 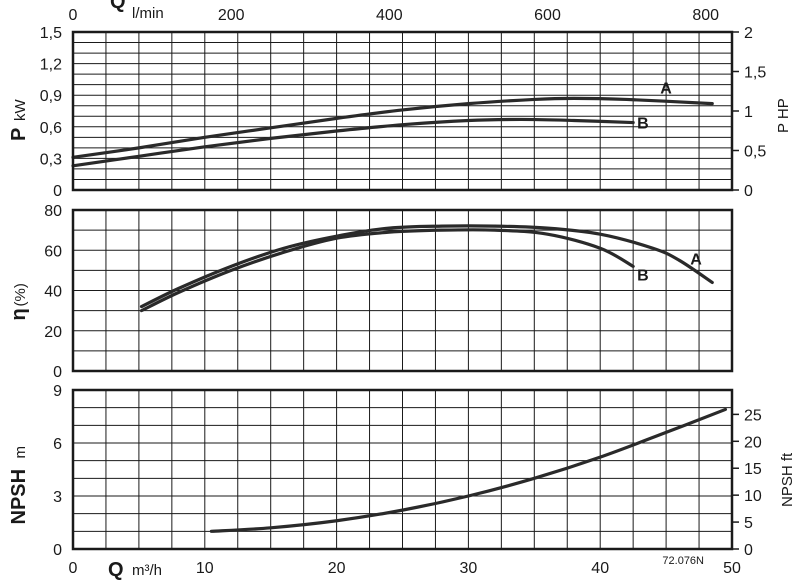 I want to click on y-tick-label-power: 0, so click(x=57, y=191).